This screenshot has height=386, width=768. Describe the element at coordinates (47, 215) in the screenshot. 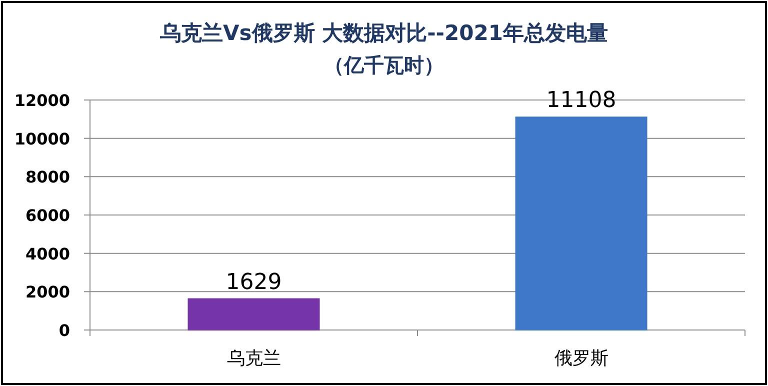

I see `y-tick-label: 6000` at that location.